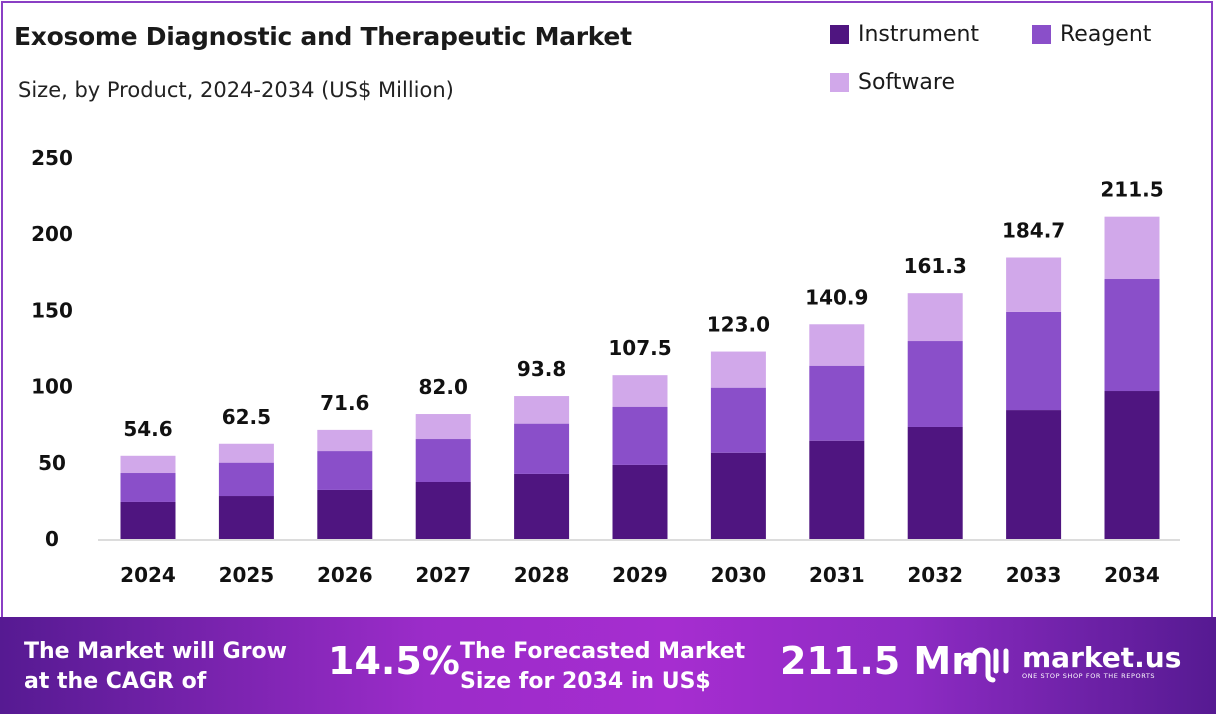 This screenshot has width=1216, height=722. I want to click on cagr-value: 14.5%, so click(394, 661).